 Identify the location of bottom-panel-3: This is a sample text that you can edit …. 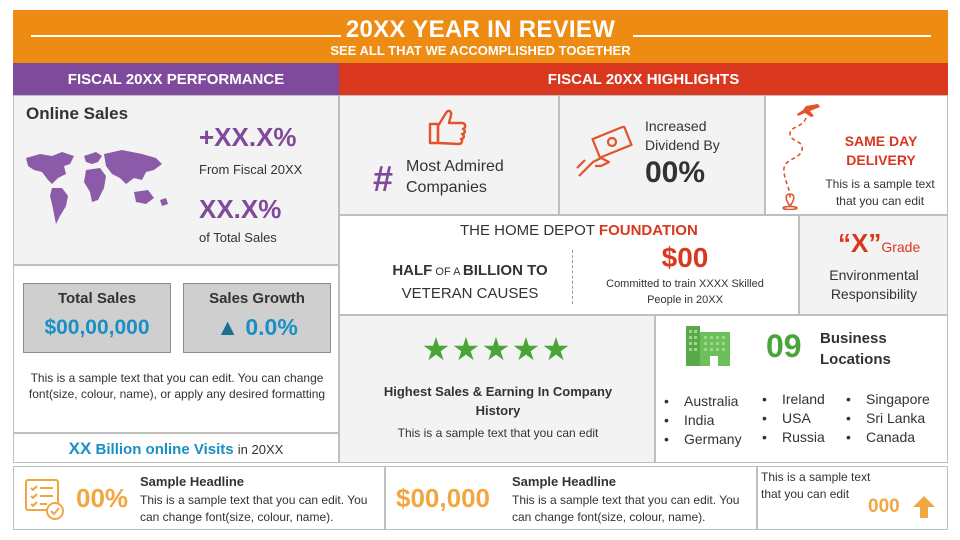
(852, 498).